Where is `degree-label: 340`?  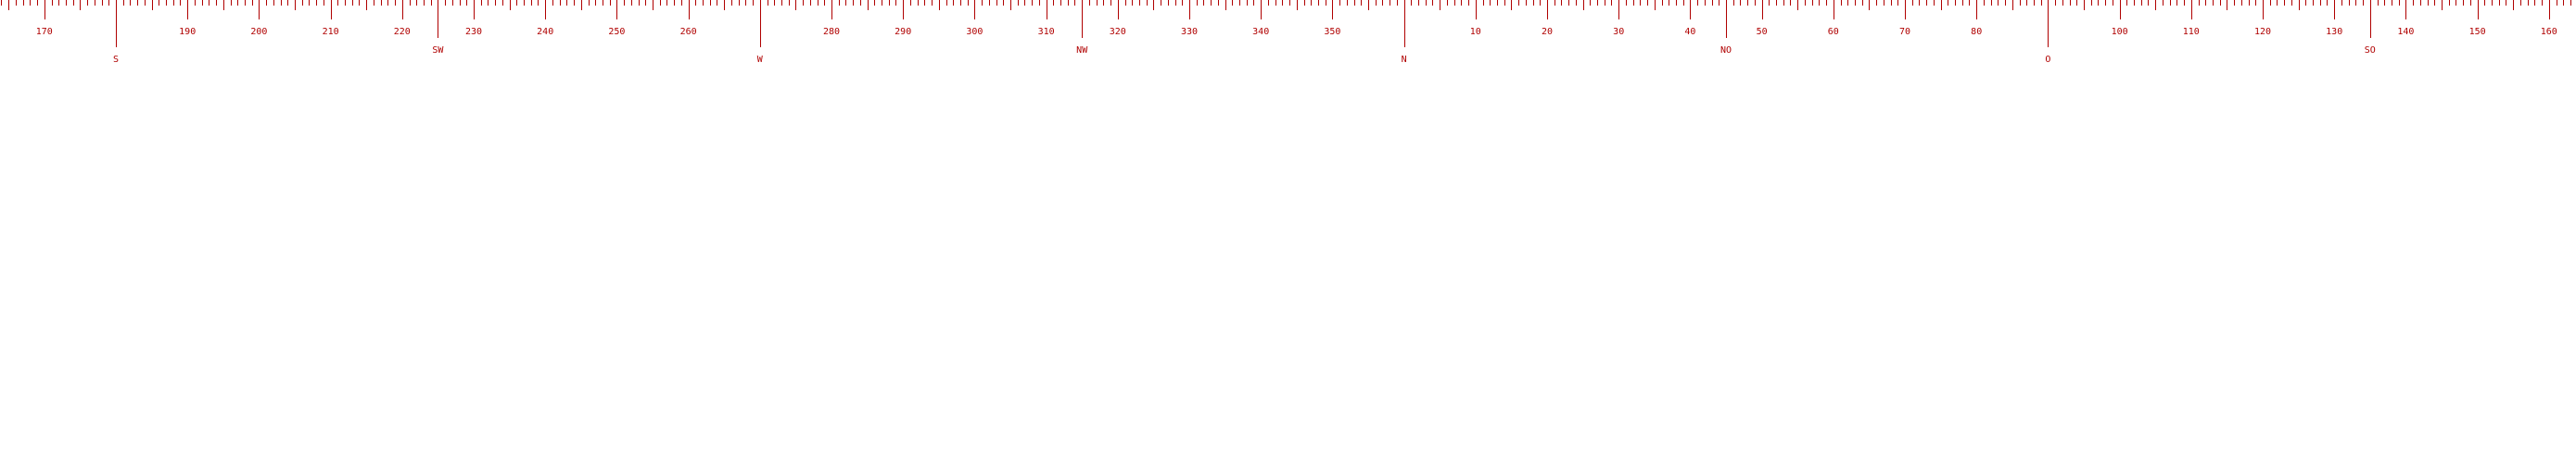
degree-label: 340 is located at coordinates (1260, 32).